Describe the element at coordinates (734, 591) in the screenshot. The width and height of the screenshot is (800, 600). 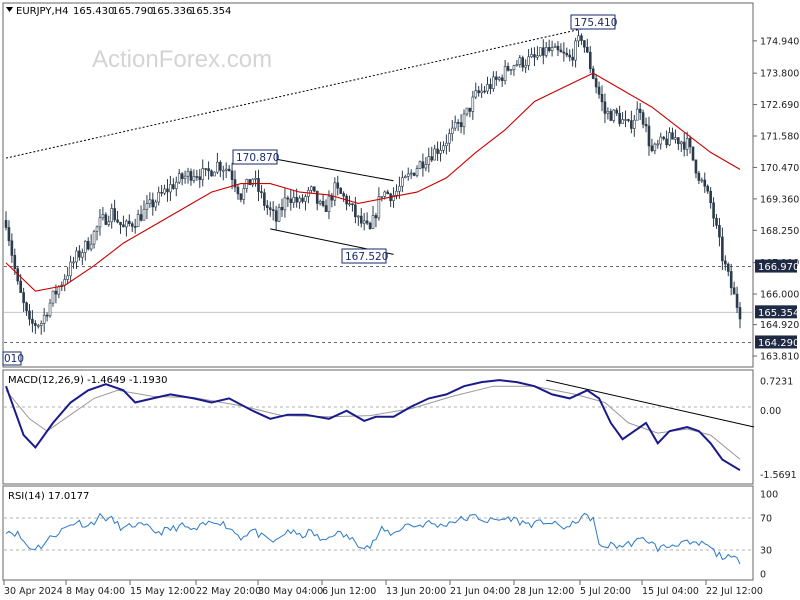
I see `time-tick-label: 22 Jul 12:00` at that location.